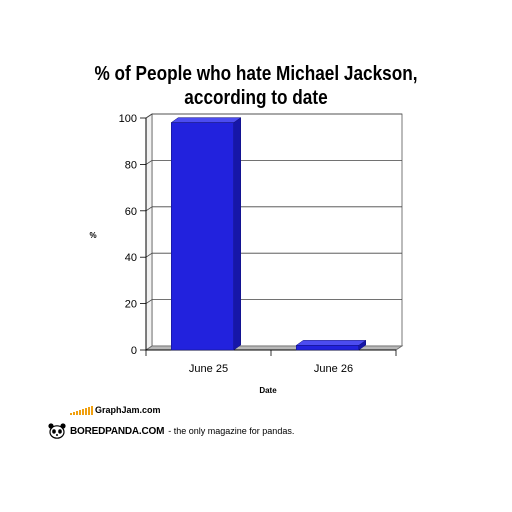 The width and height of the screenshot is (512, 512). Describe the element at coordinates (57, 431) in the screenshot. I see `panda-icon` at that location.